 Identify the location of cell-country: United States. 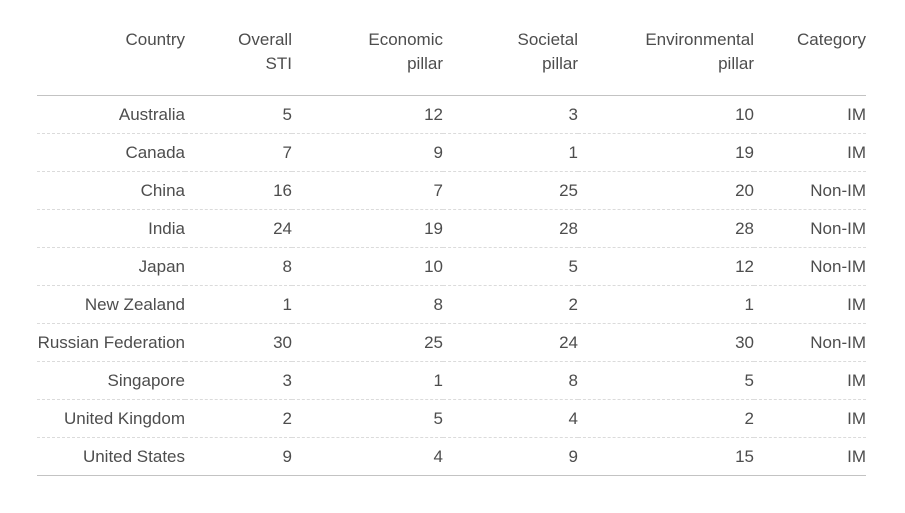
(111, 456).